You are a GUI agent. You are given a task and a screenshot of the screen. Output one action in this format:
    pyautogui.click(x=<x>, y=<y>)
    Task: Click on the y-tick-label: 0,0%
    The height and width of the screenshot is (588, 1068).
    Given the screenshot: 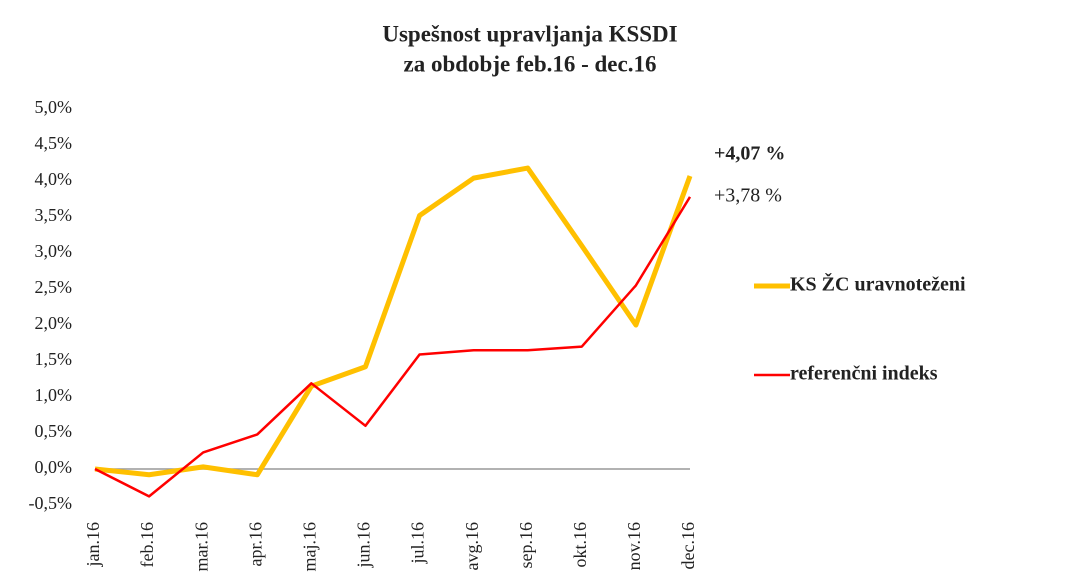 What is the action you would take?
    pyautogui.click(x=54, y=467)
    